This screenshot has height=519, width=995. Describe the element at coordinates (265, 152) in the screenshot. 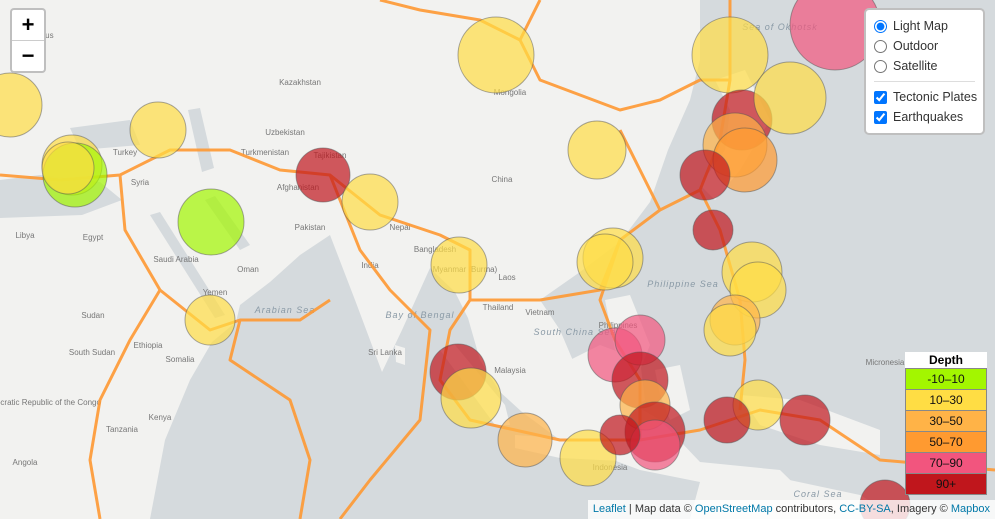

I see `place-label: Turkmenistan` at that location.